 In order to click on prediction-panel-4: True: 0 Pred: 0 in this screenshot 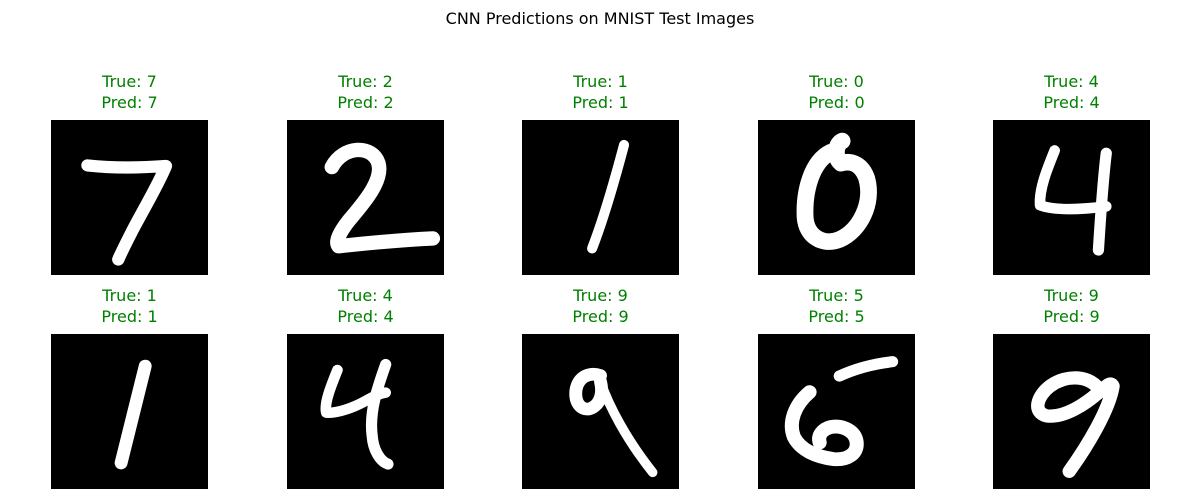, I will do `click(836, 172)`.